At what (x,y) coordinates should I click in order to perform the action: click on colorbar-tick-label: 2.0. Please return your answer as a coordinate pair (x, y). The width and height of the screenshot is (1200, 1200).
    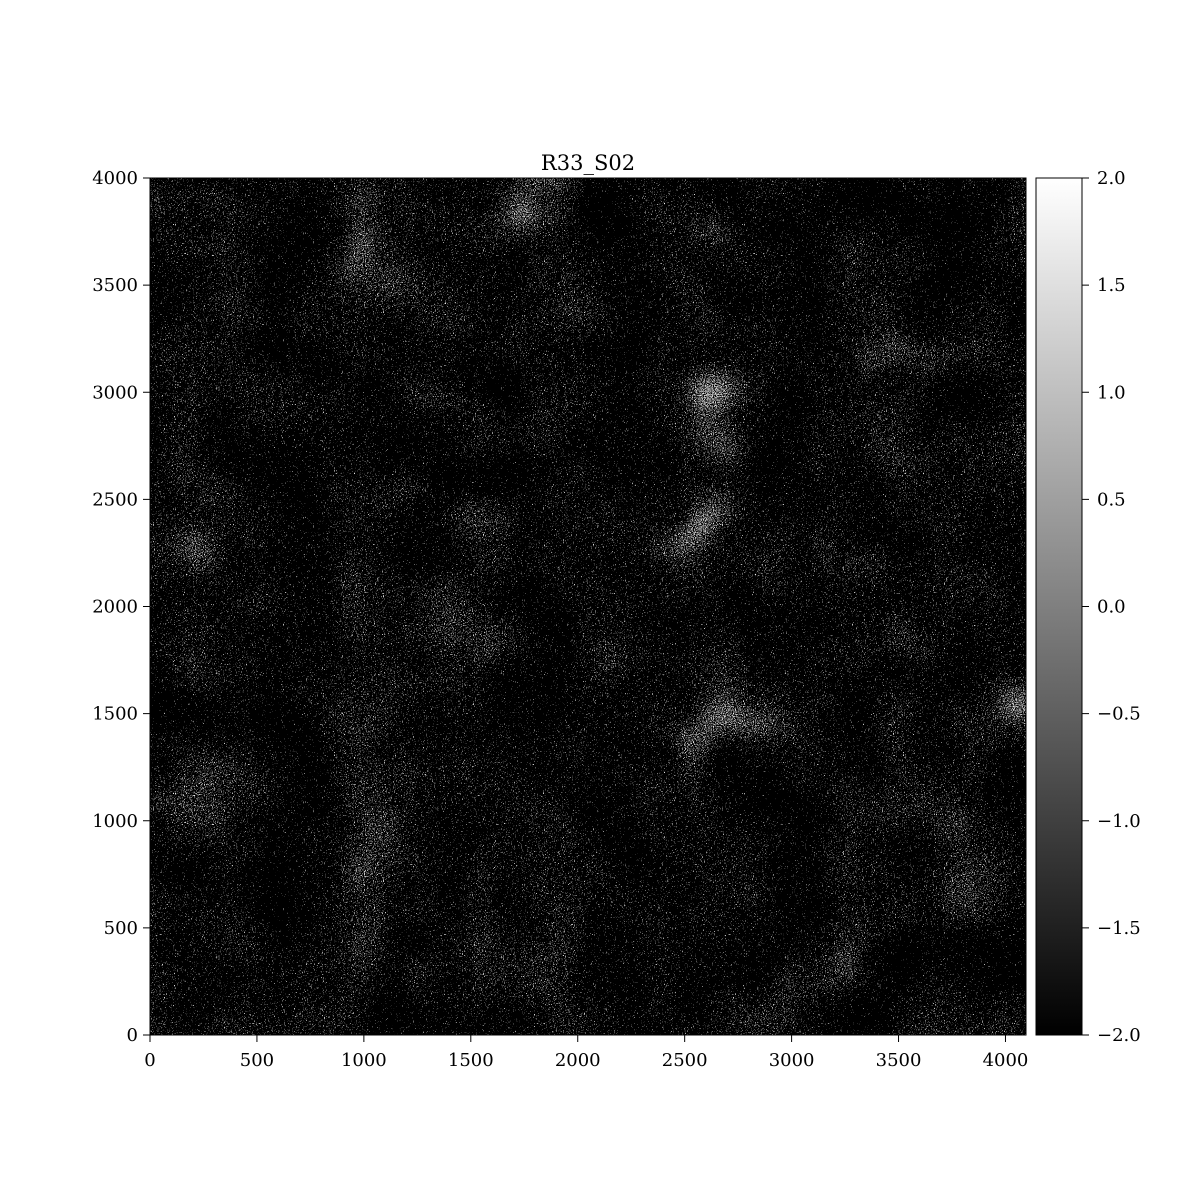
    Looking at the image, I should click on (1111, 178).